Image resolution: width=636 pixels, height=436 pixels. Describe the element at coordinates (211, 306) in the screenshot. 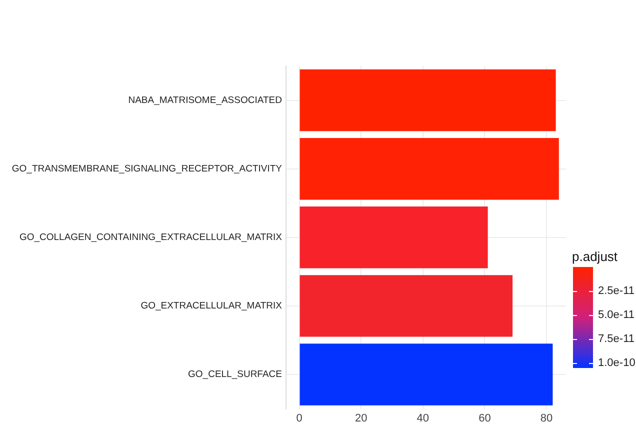

I see `y-tick-label: GO_EXTRACELLULAR_MATRIX` at that location.